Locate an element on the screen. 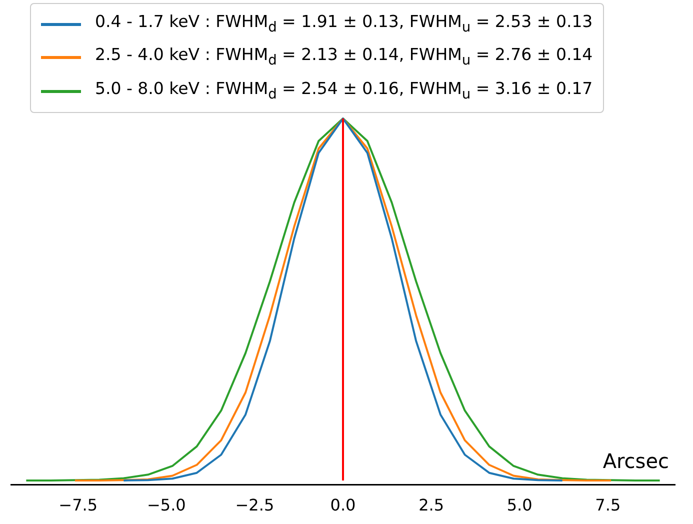 This screenshot has width=693, height=524. x-tick-label: −5.0 is located at coordinates (166, 505).